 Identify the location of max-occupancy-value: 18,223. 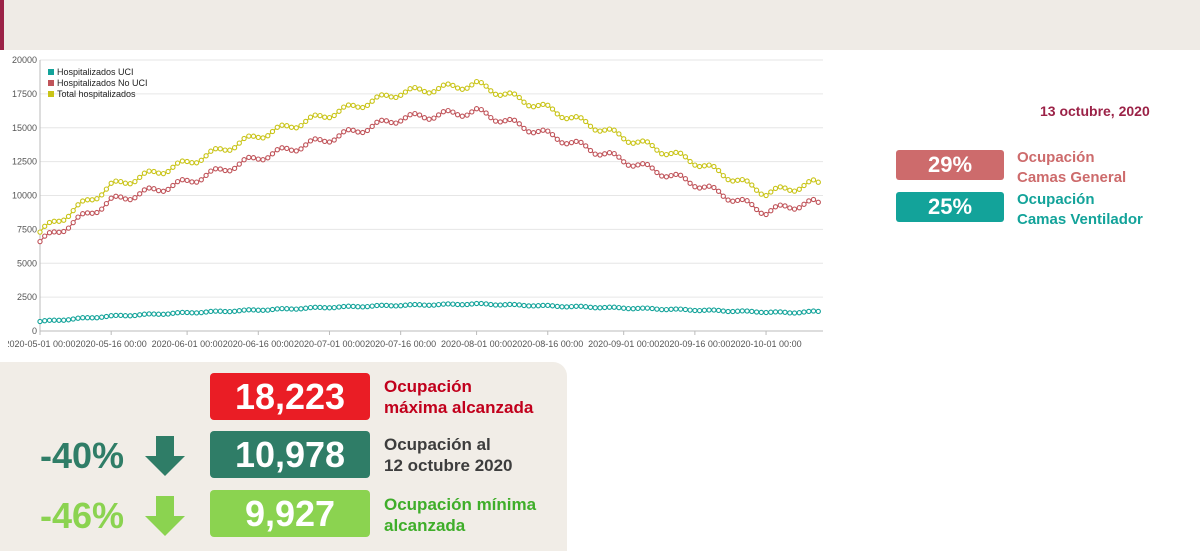
(290, 396).